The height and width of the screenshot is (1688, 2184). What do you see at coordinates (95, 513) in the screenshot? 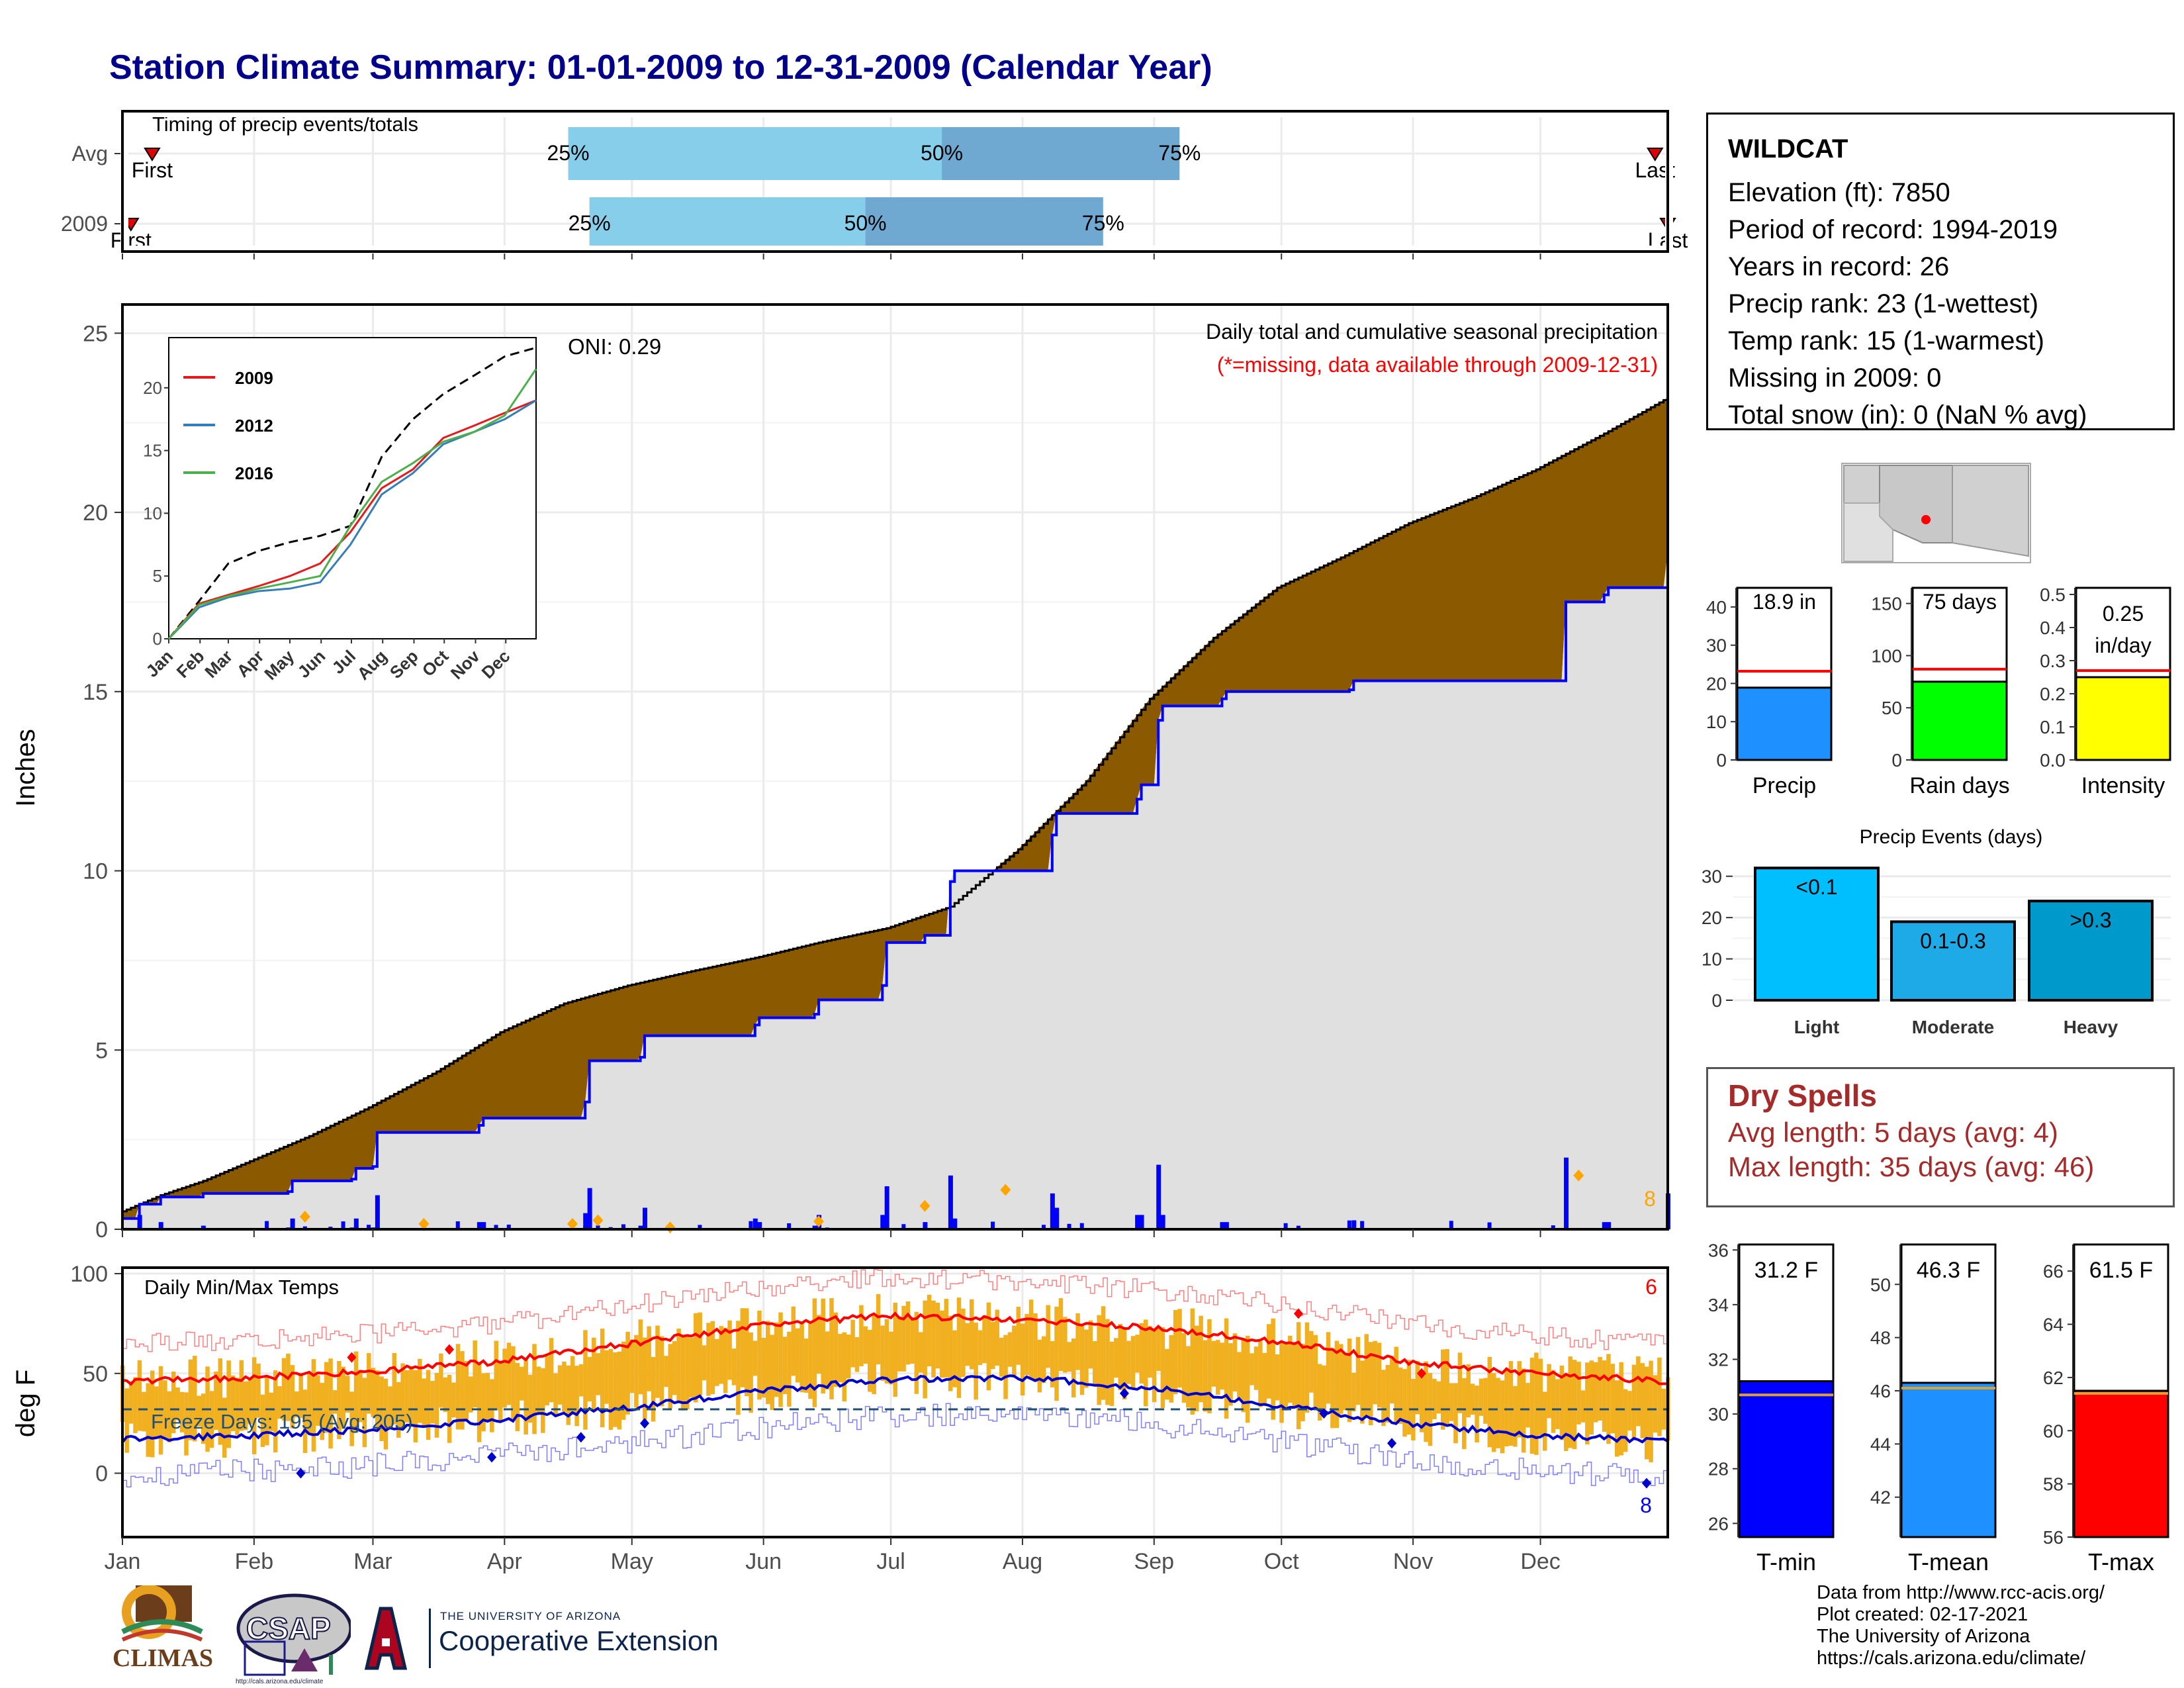
I see `precip-ytick-label: 20` at bounding box center [95, 513].